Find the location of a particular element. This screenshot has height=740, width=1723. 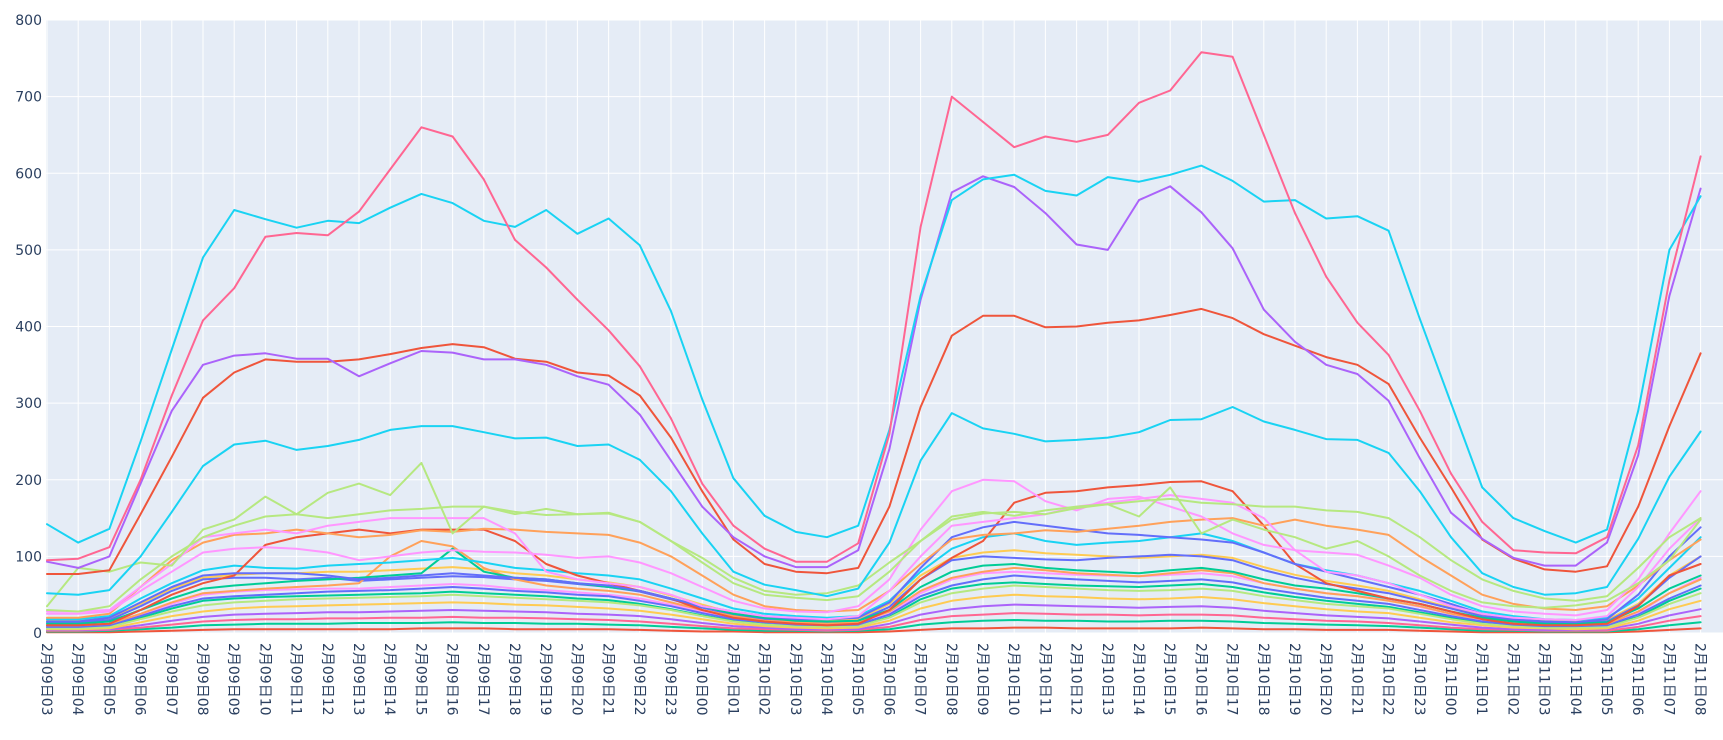

x-tick-label: 2月10日15 is located at coordinates (1169, 679).